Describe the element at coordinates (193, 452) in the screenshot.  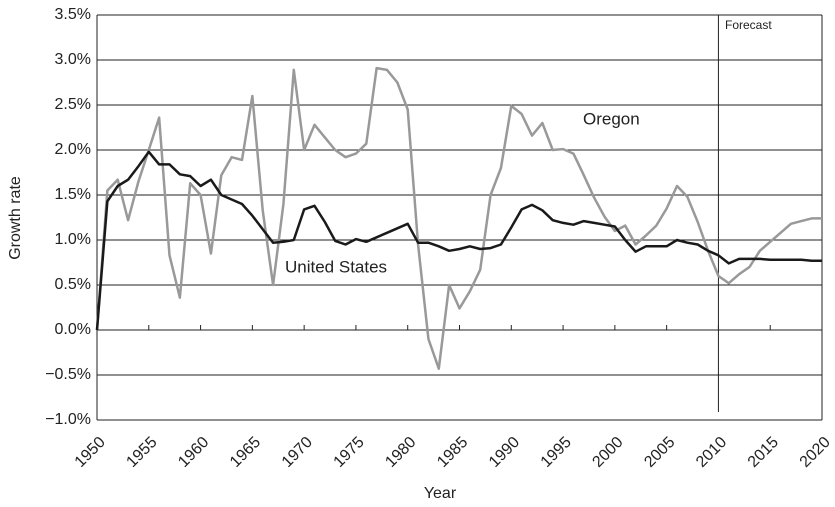
I see `x-tick-label: 1960` at that location.